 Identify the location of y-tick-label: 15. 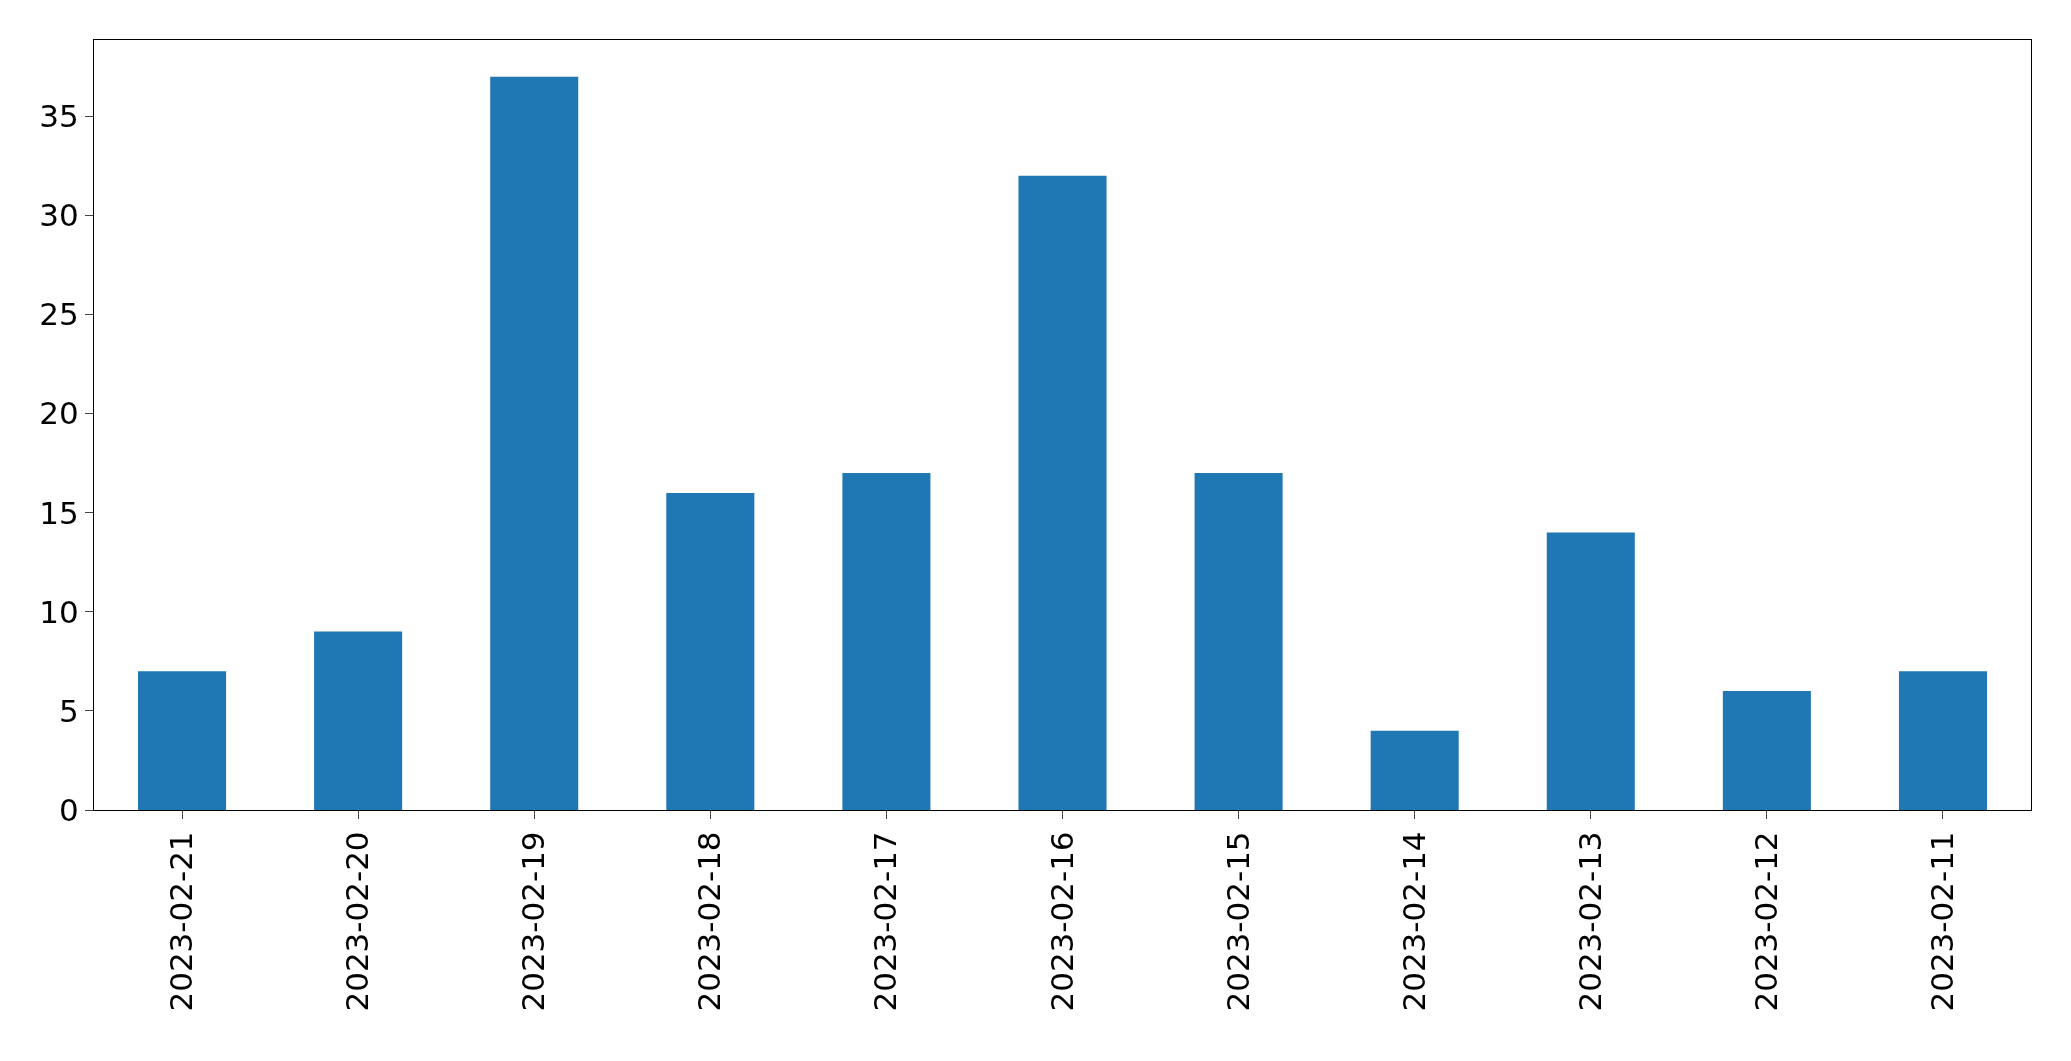
(59, 512).